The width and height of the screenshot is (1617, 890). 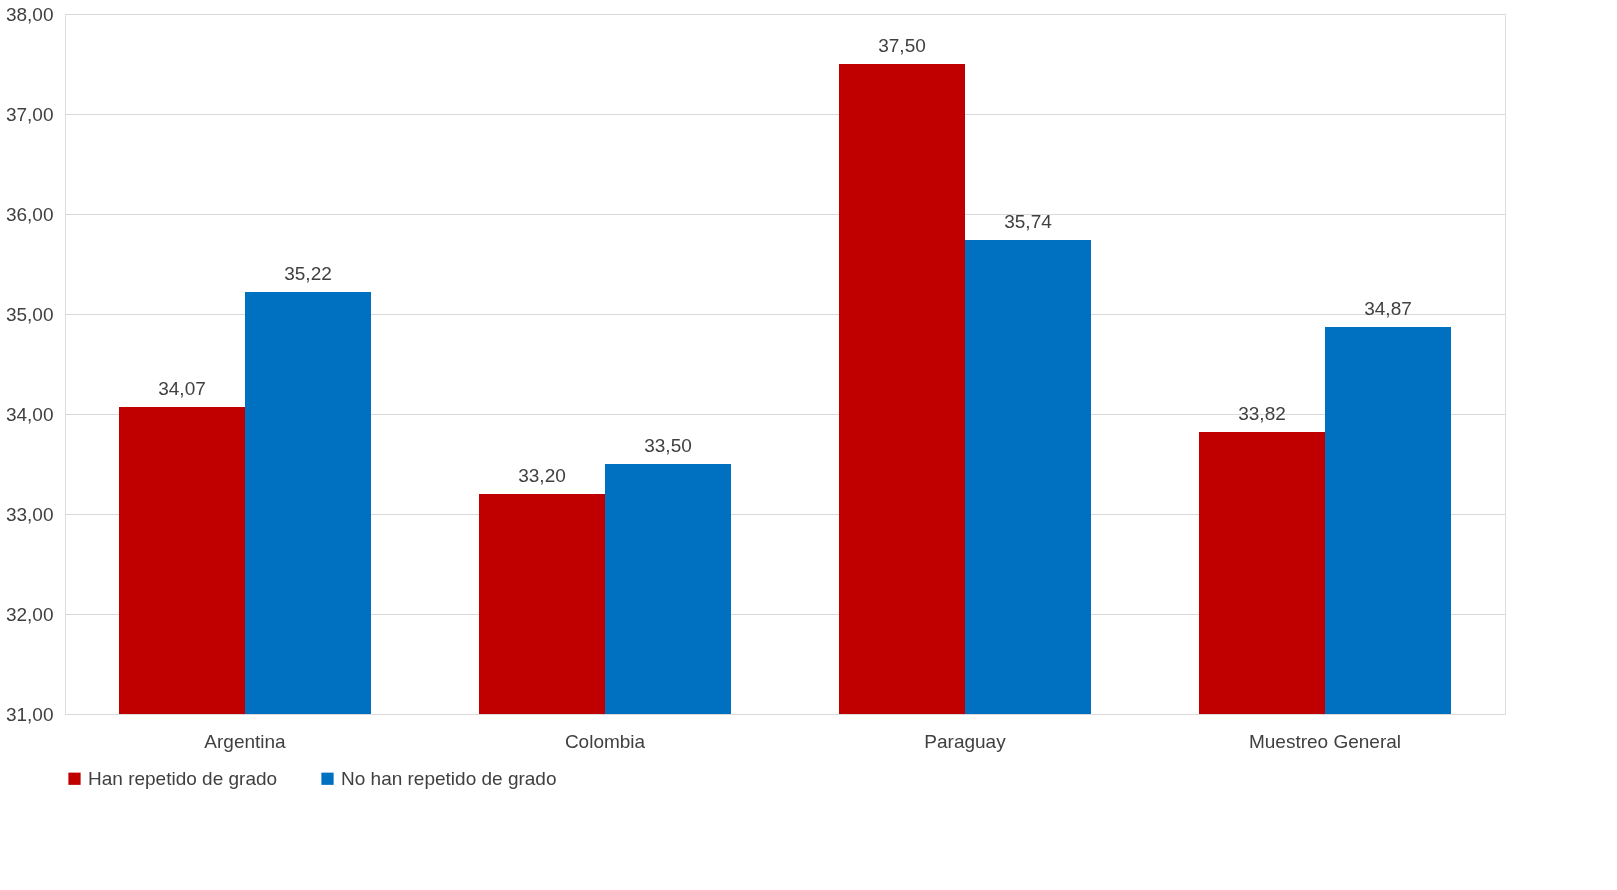 What do you see at coordinates (29, 314) in the screenshot?
I see `y-tick-label: 35,00` at bounding box center [29, 314].